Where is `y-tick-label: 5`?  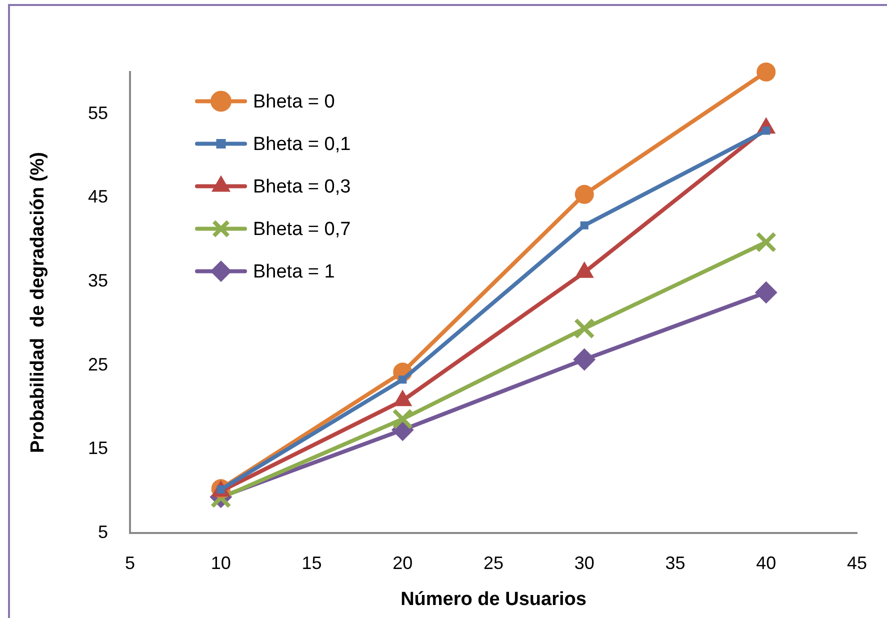 y-tick-label: 5 is located at coordinates (103, 532).